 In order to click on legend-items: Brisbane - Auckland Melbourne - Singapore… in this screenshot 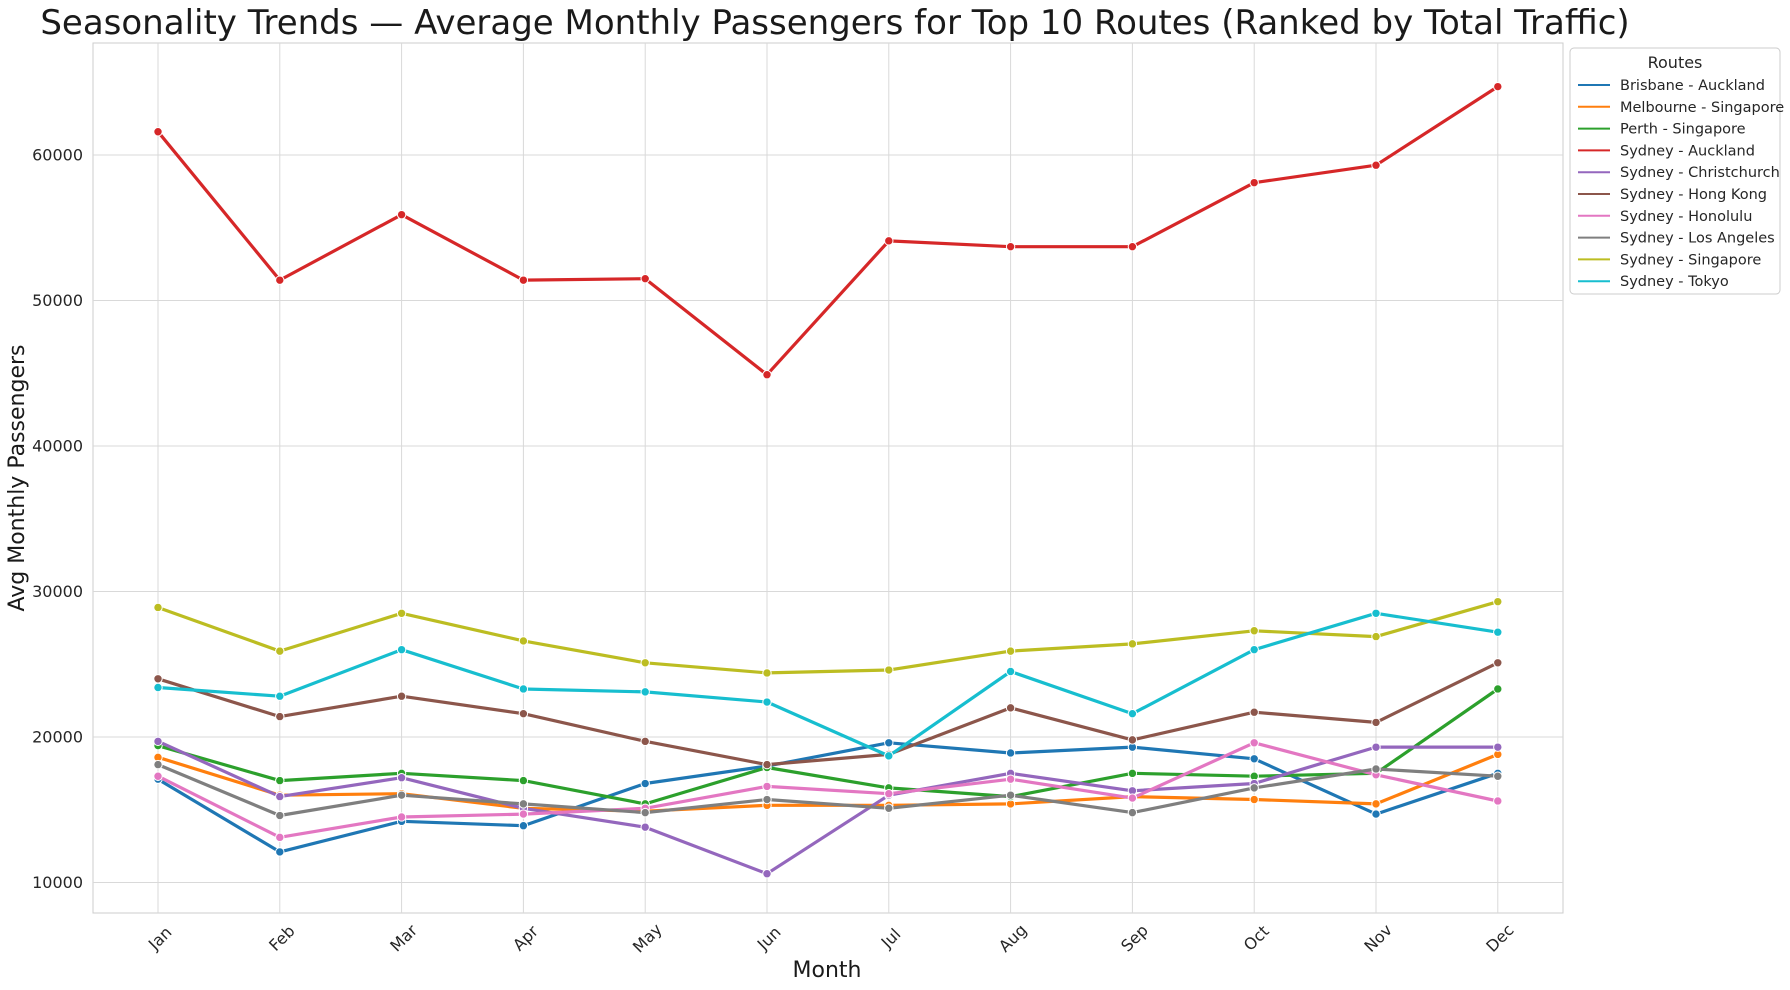, I will do `click(1681, 184)`.